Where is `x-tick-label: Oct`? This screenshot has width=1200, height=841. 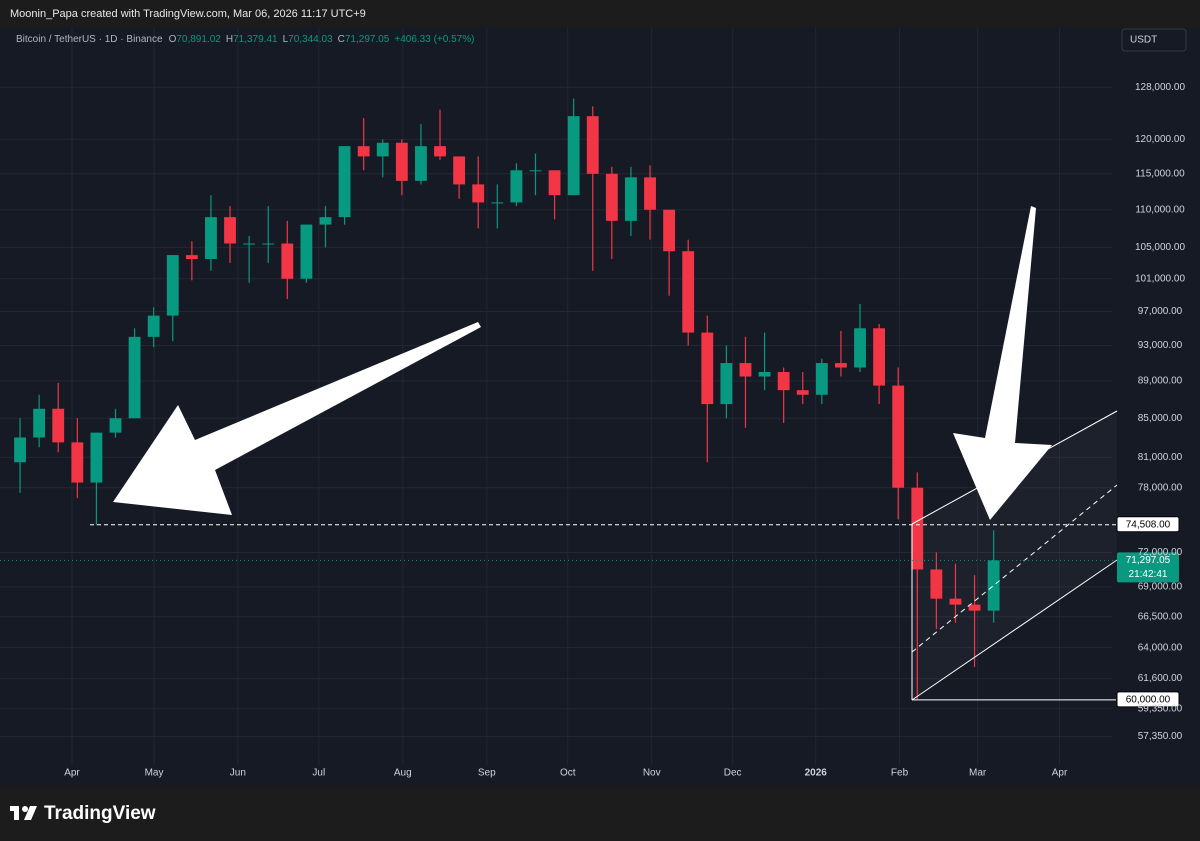
x-tick-label: Oct is located at coordinates (568, 773).